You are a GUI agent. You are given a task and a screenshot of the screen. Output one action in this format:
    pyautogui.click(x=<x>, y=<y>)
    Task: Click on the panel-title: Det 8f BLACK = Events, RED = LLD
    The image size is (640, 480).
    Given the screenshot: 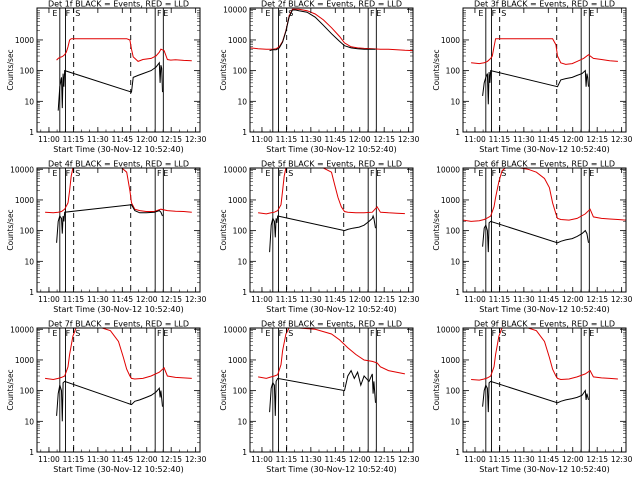 What is the action you would take?
    pyautogui.click(x=331, y=324)
    